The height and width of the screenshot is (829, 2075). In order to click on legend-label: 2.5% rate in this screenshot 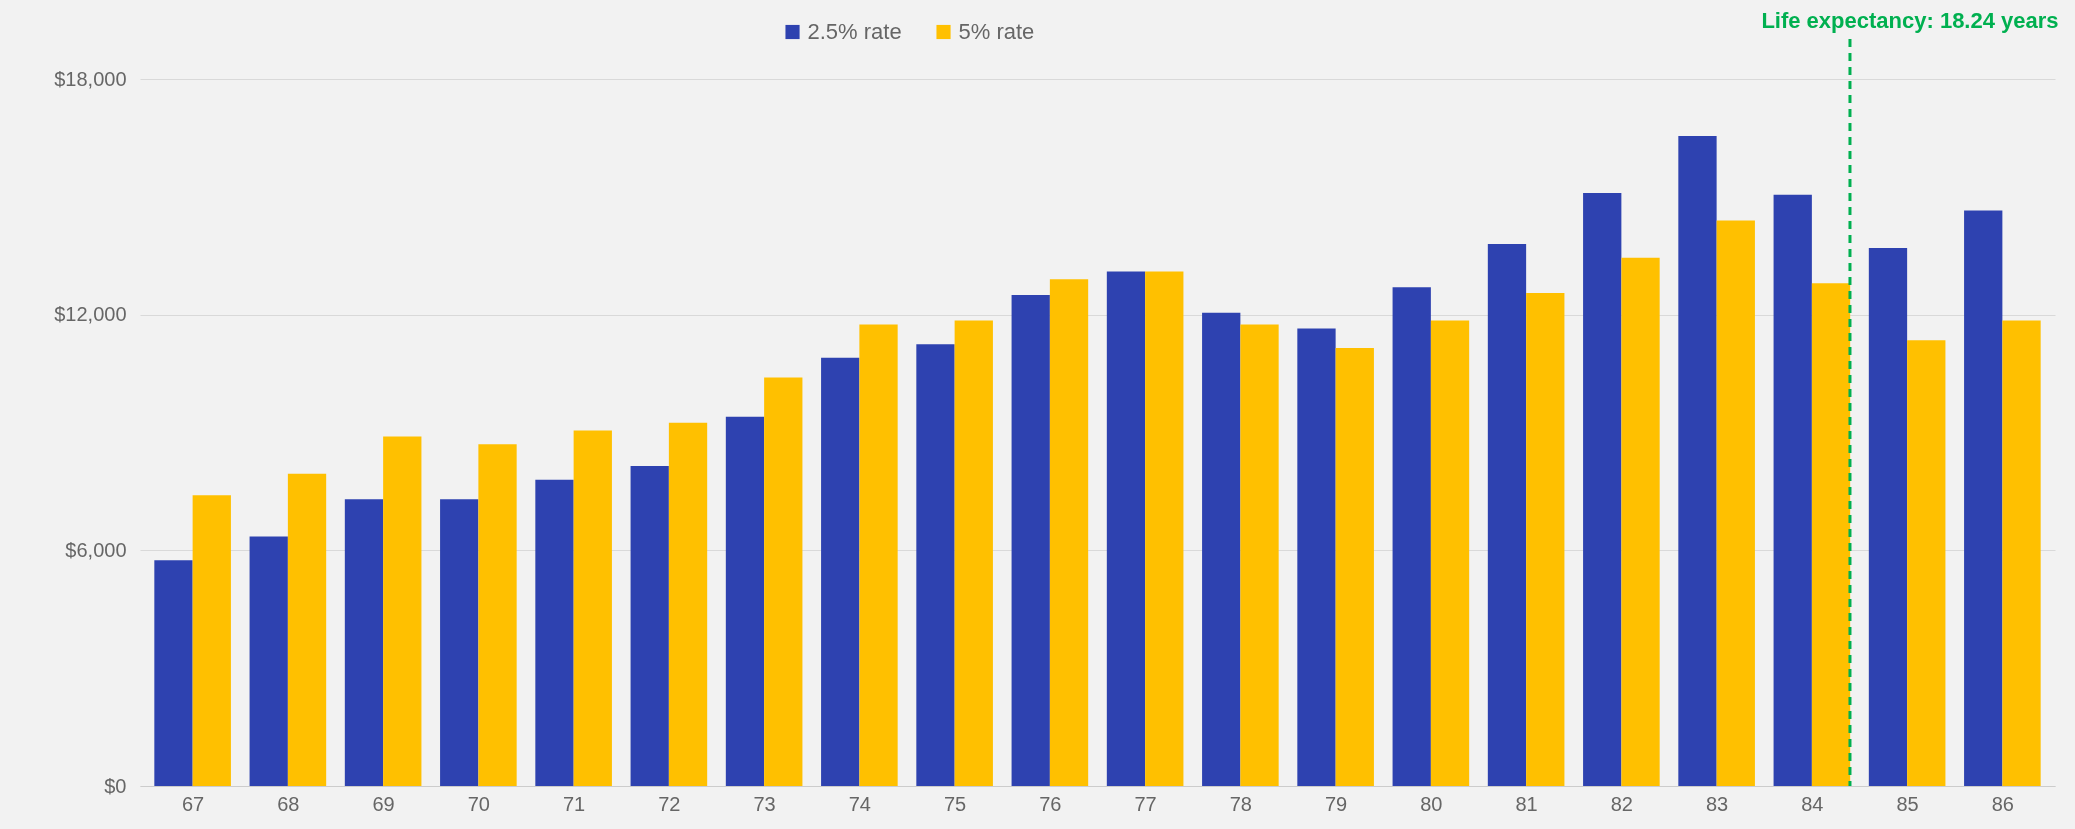, I will do `click(854, 31)`.